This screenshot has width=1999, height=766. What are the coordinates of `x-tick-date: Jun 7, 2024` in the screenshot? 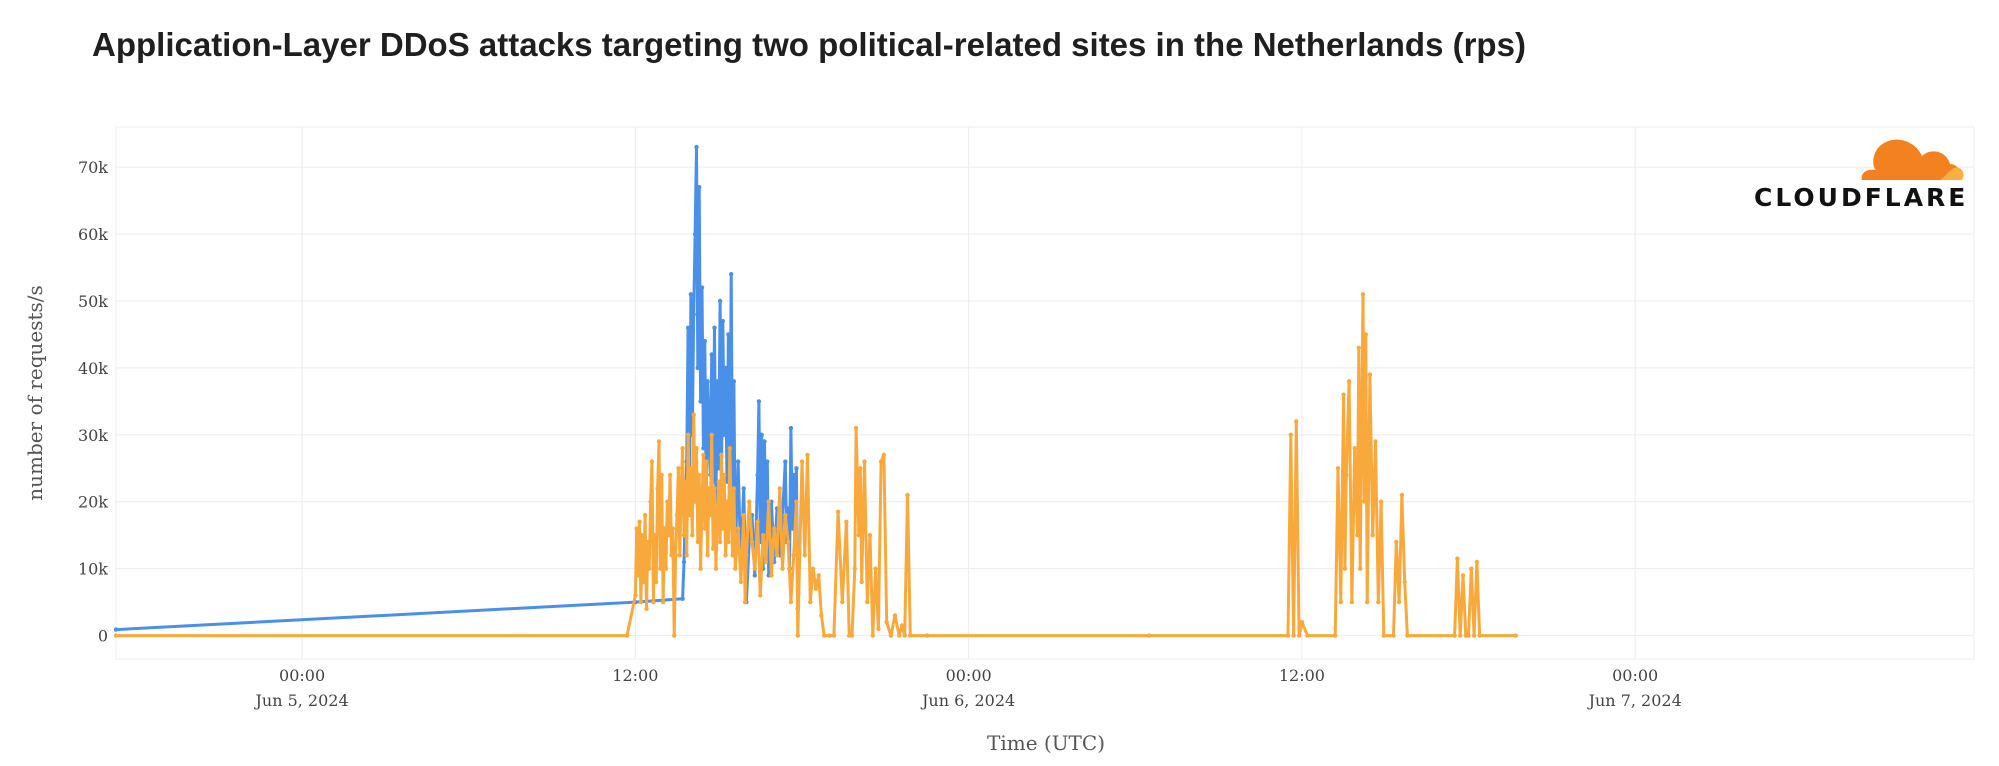 It's located at (1634, 700).